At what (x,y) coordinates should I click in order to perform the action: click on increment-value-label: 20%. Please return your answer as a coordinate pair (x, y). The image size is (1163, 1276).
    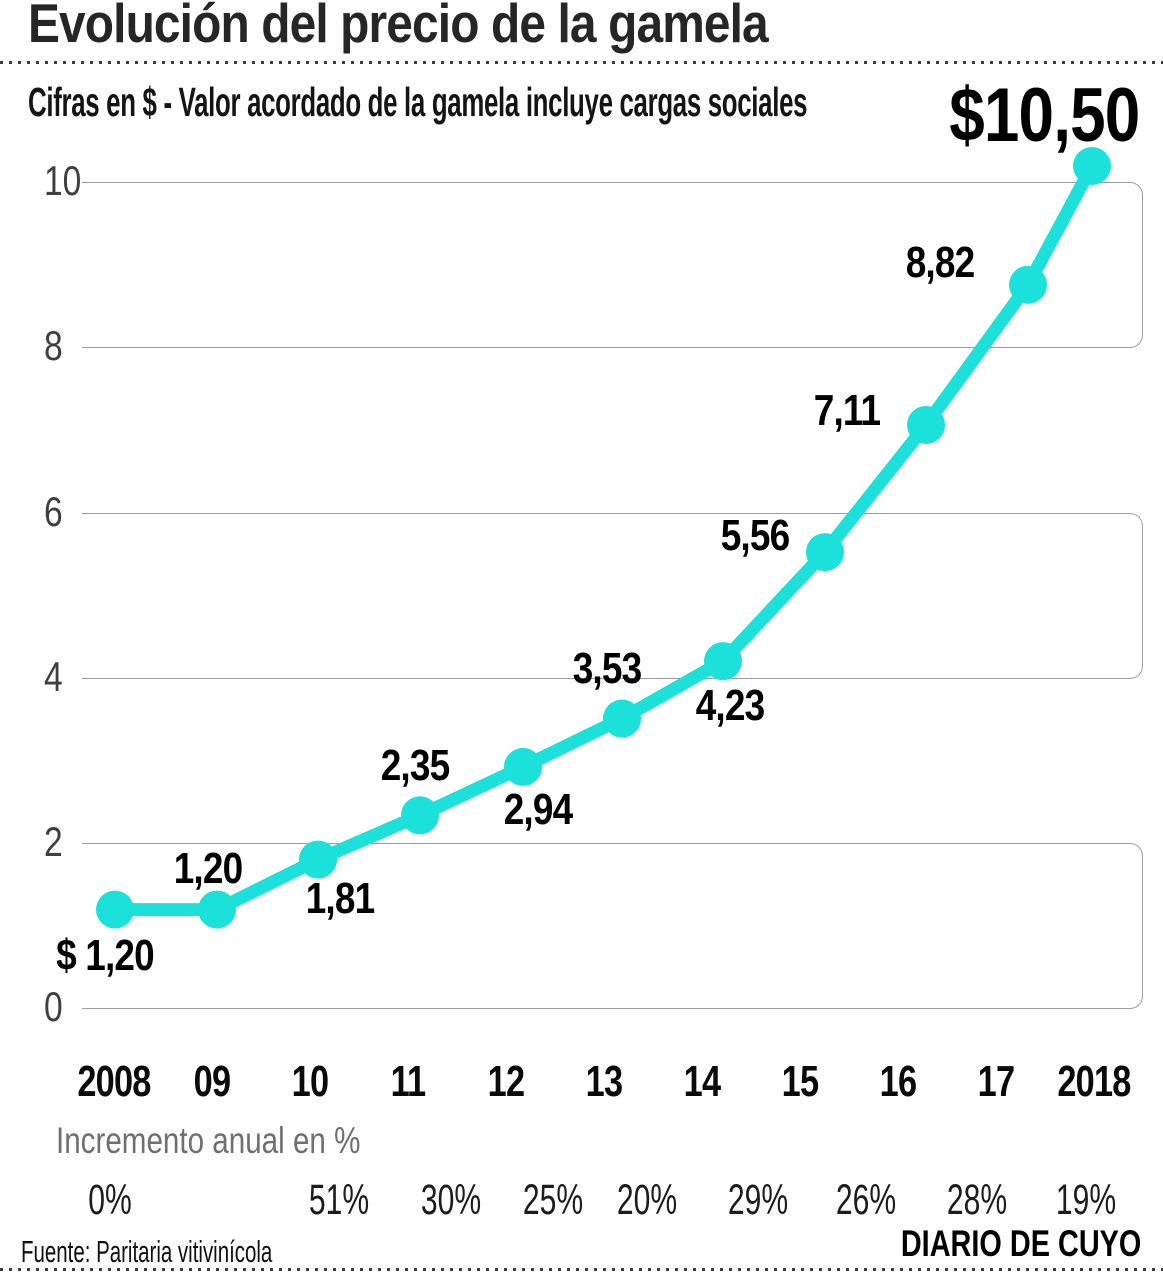
    Looking at the image, I should click on (647, 1200).